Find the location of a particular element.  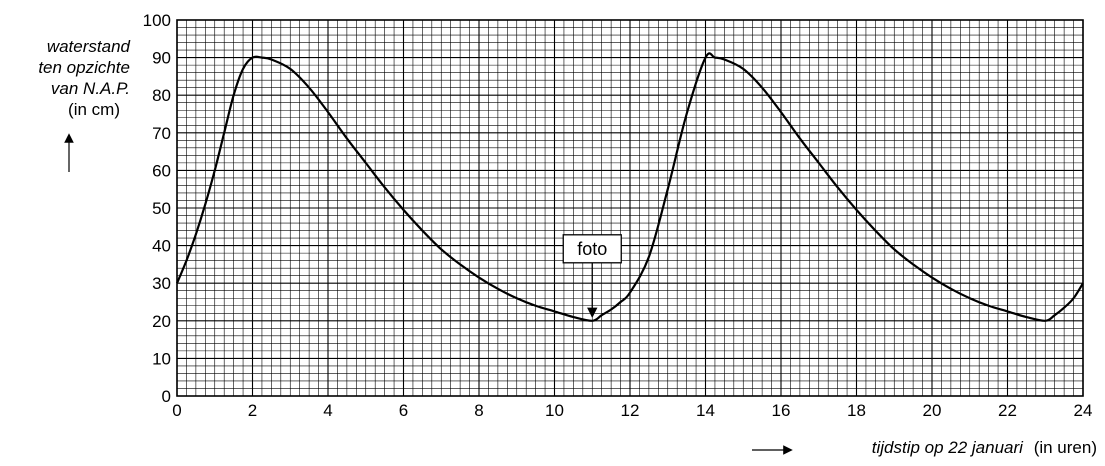

y-tick-label: 70 is located at coordinates (161, 133).